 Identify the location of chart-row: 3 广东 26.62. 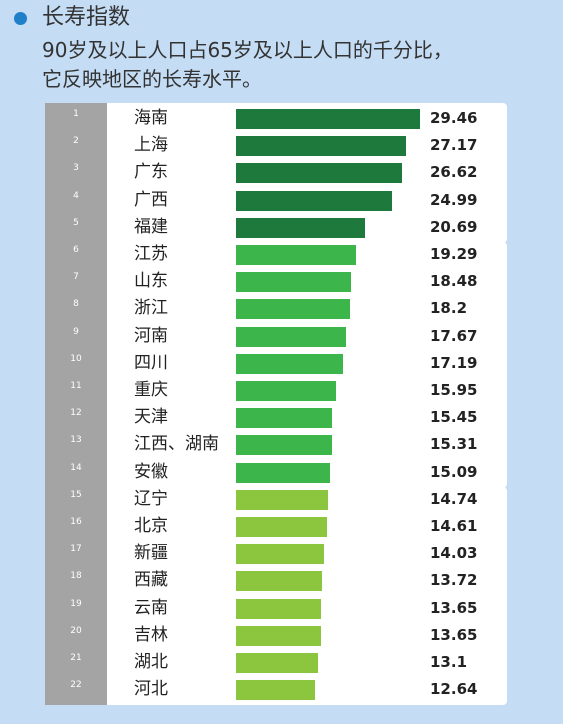
(281, 172).